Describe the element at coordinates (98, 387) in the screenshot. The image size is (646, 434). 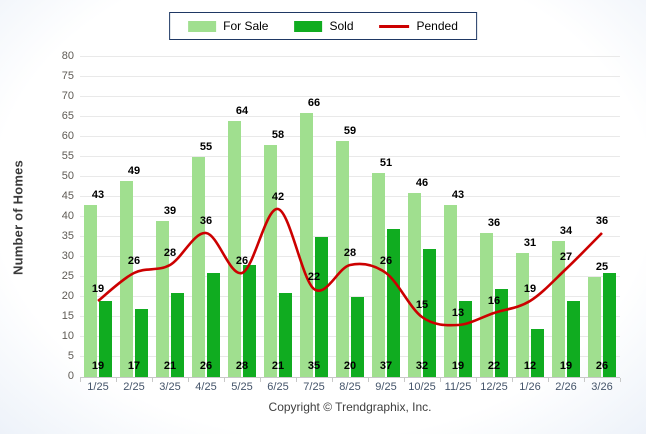
I see `x-tick-label: 1/25` at that location.